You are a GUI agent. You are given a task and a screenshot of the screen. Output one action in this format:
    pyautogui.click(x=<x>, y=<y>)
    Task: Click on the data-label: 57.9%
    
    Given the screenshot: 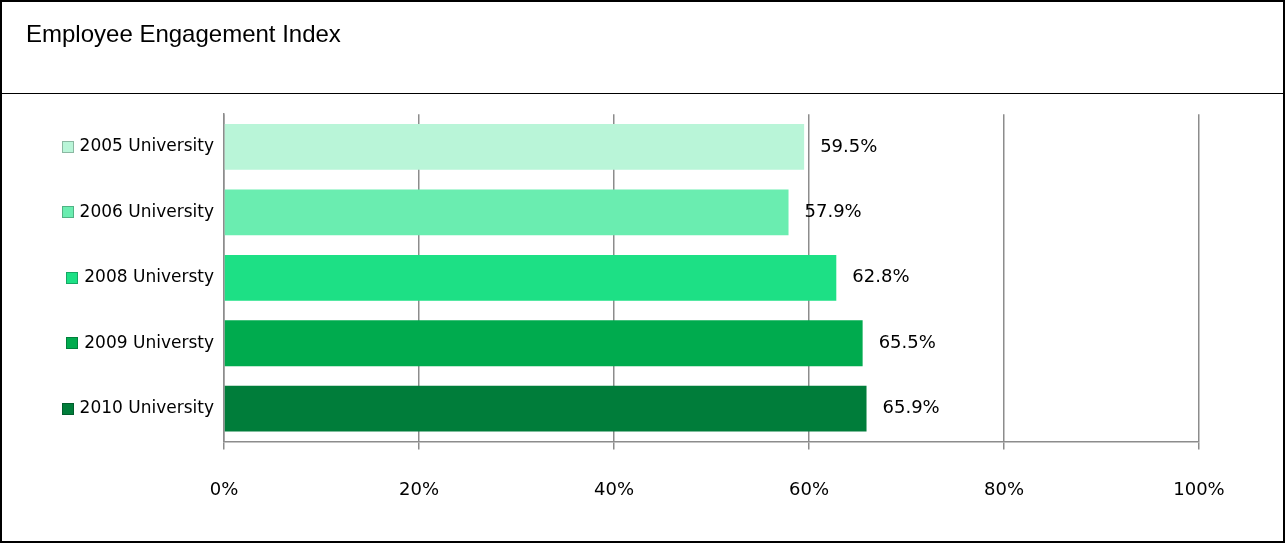 What is the action you would take?
    pyautogui.click(x=833, y=211)
    